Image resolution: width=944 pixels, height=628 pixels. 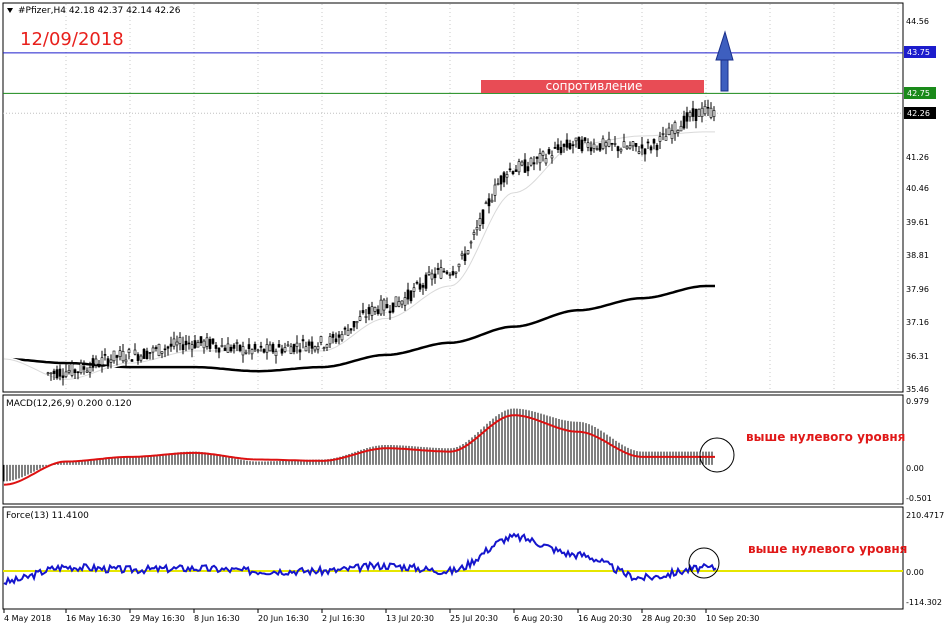 I want to click on collapse-triangle-icon, so click(x=10, y=10).